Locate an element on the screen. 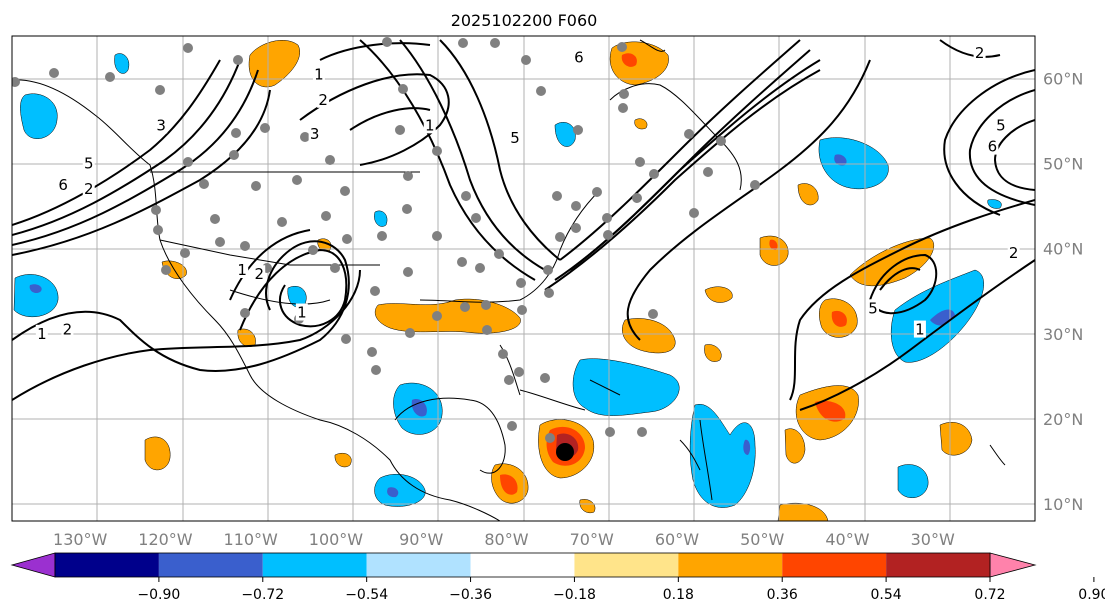 The height and width of the screenshot is (615, 1105). lat-tick-label: 60°N is located at coordinates (1063, 79).